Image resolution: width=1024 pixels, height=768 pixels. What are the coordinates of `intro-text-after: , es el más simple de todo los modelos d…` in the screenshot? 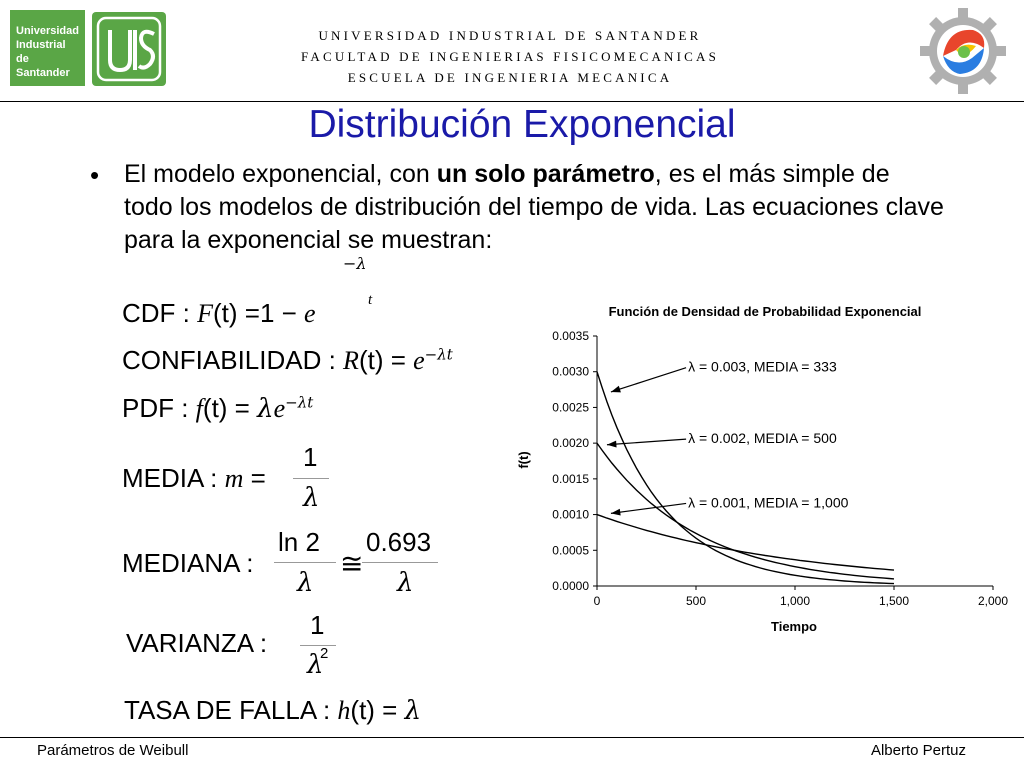 It's located at (534, 207).